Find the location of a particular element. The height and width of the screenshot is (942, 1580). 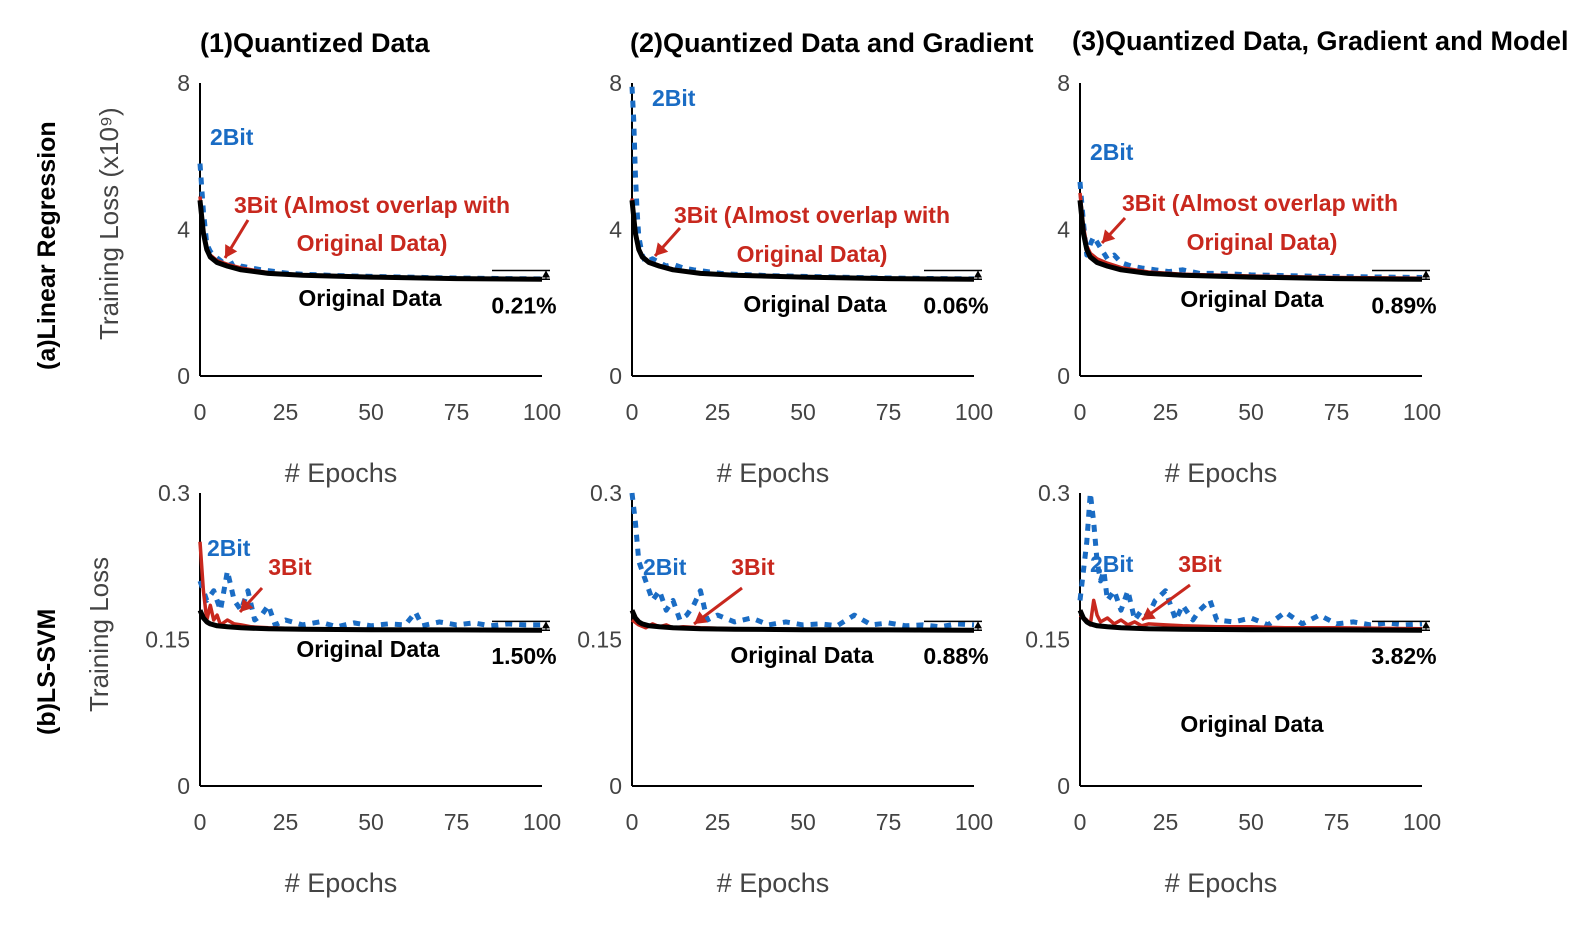

panel-1-3-x-tick-label: 100 is located at coordinates (1422, 412).